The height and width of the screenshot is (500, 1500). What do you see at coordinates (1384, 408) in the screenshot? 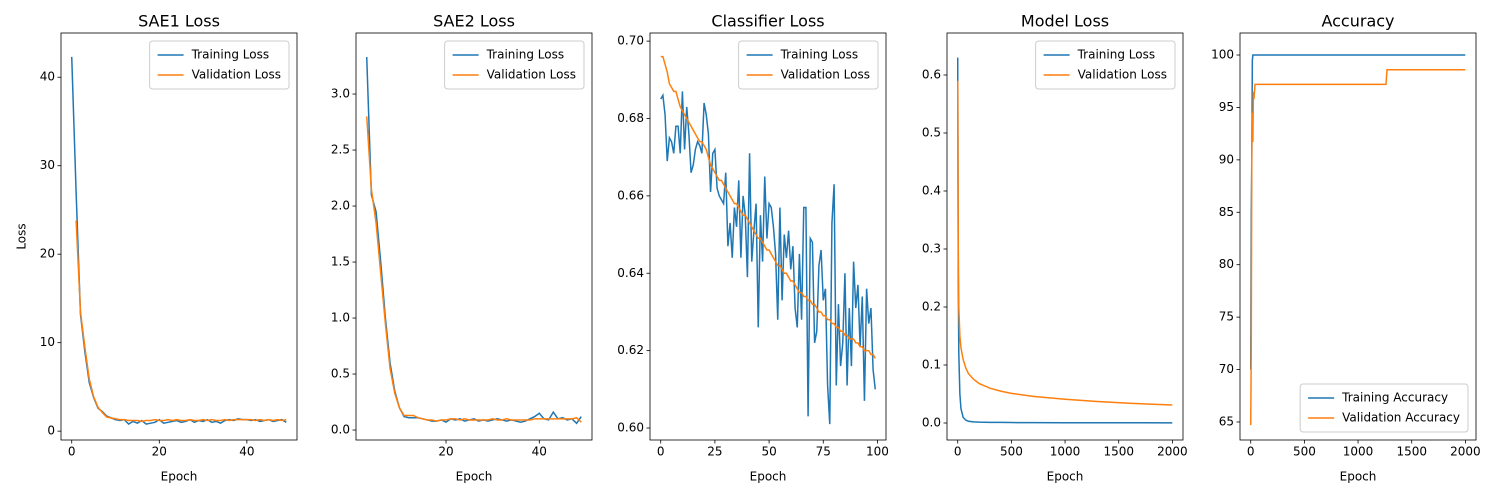
I see `legend: Training Accuracy Validation Accuracy` at bounding box center [1384, 408].